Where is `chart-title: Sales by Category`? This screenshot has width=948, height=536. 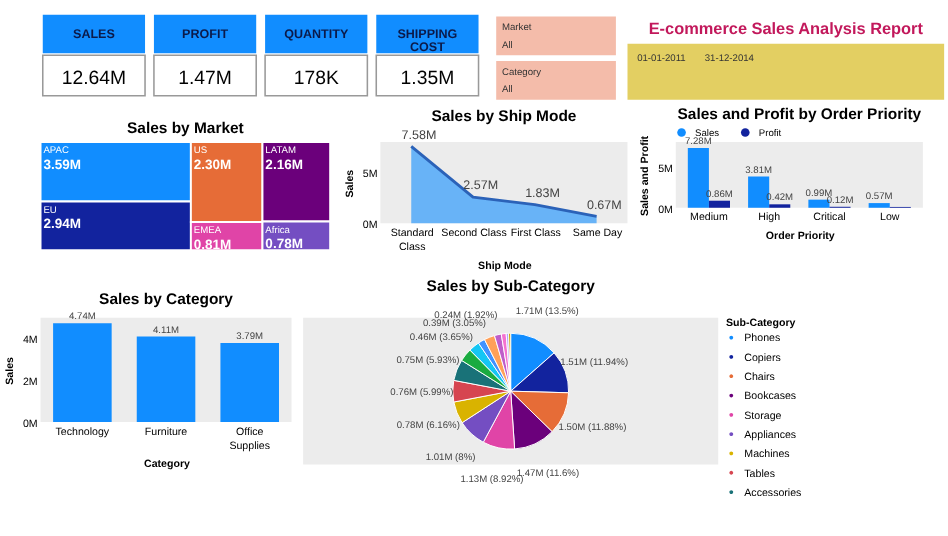 chart-title: Sales by Category is located at coordinates (167, 298).